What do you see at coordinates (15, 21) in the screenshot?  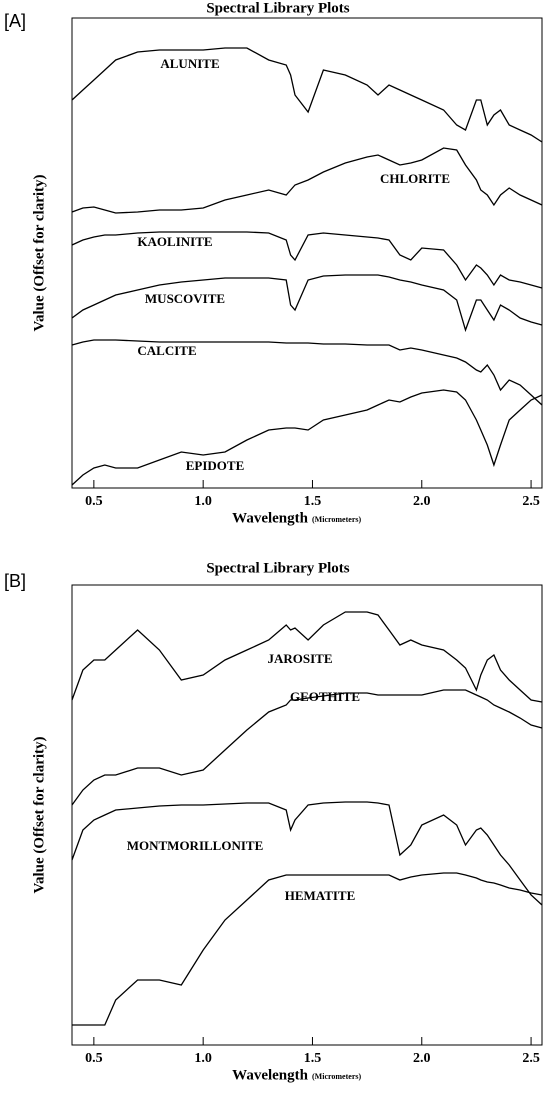 I see `panel-label: [A]` at bounding box center [15, 21].